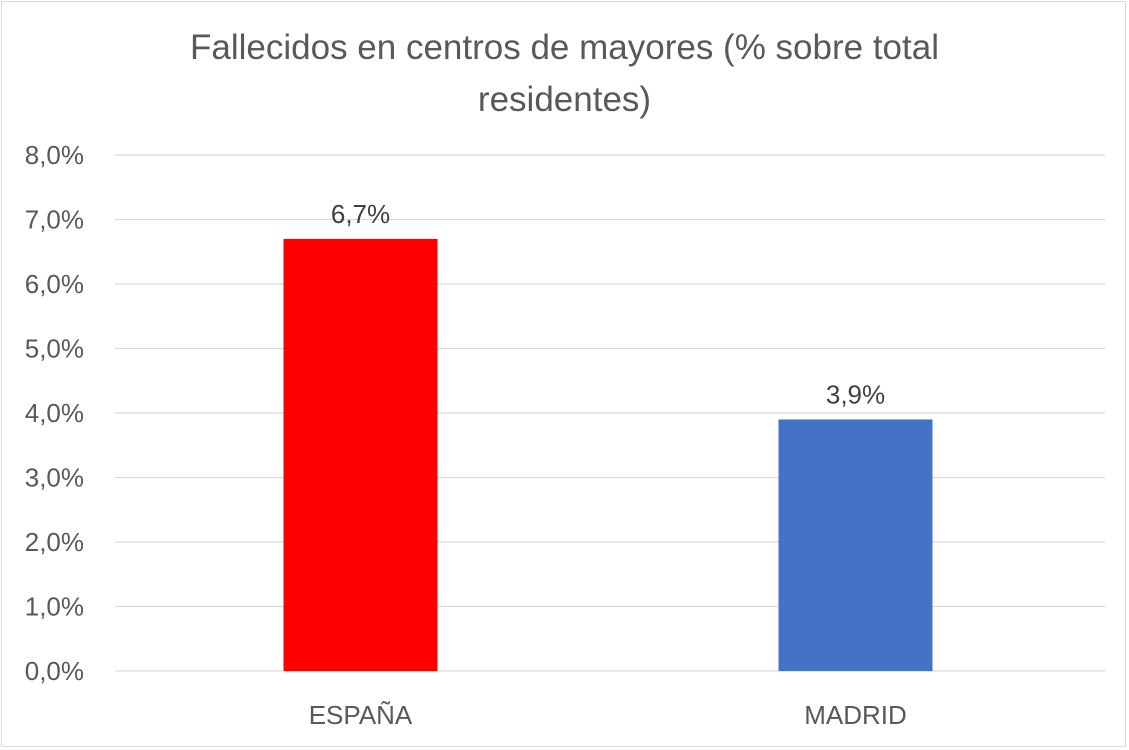 The height and width of the screenshot is (750, 1129). Describe the element at coordinates (54, 284) in the screenshot. I see `y-tick-label: 6,0%` at that location.